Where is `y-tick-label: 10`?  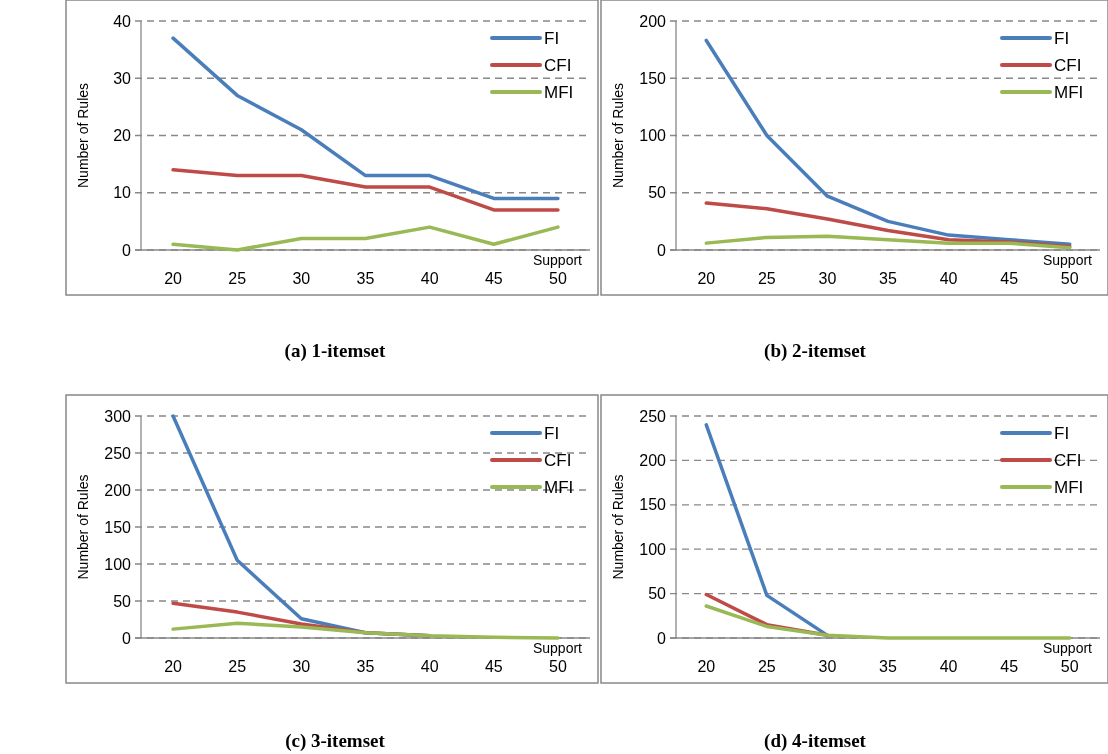 y-tick-label: 10 is located at coordinates (122, 193).